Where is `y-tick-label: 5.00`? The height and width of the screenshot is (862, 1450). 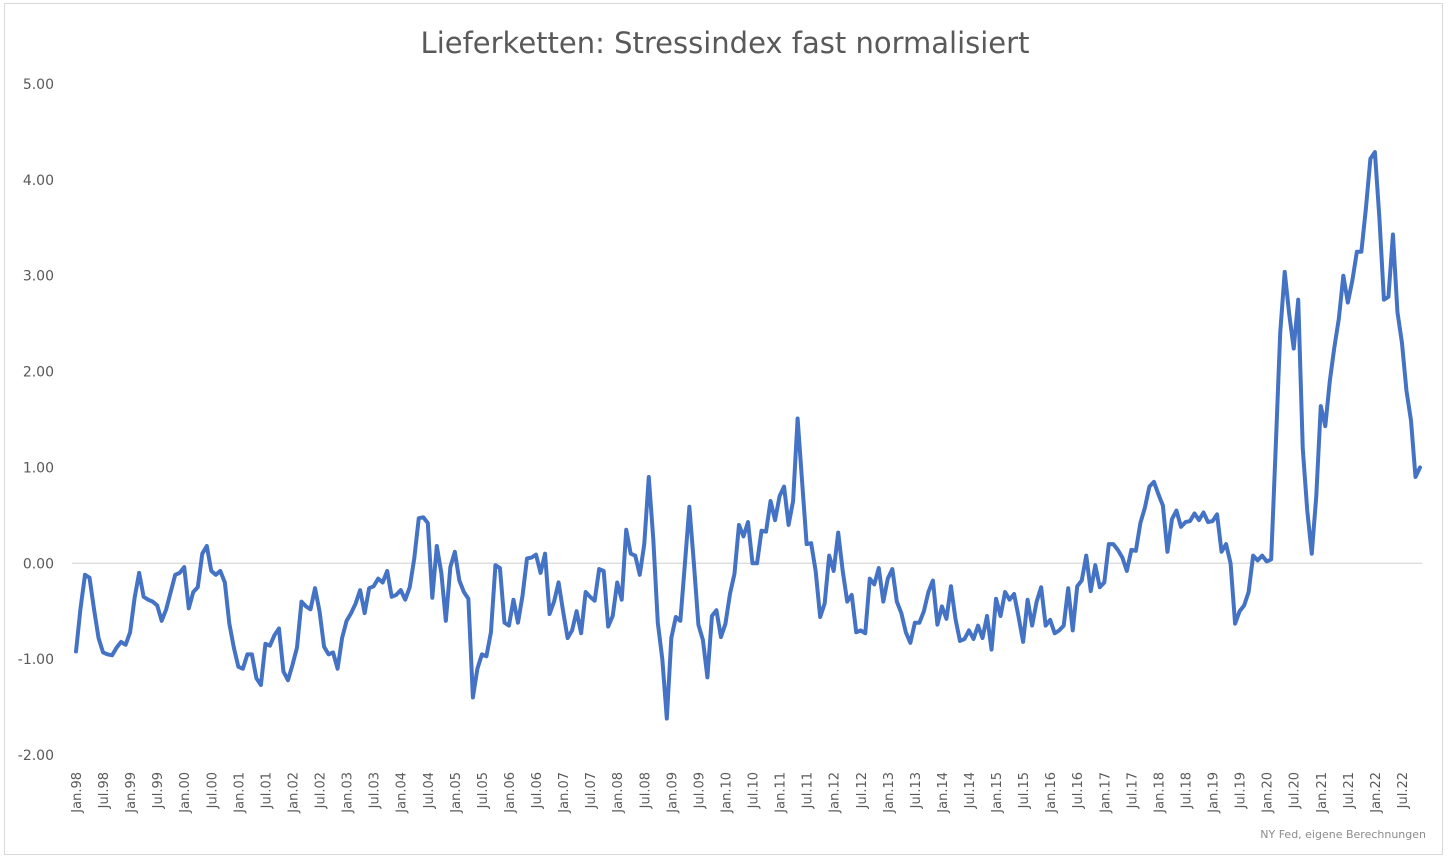
y-tick-label: 5.00 is located at coordinates (38, 85).